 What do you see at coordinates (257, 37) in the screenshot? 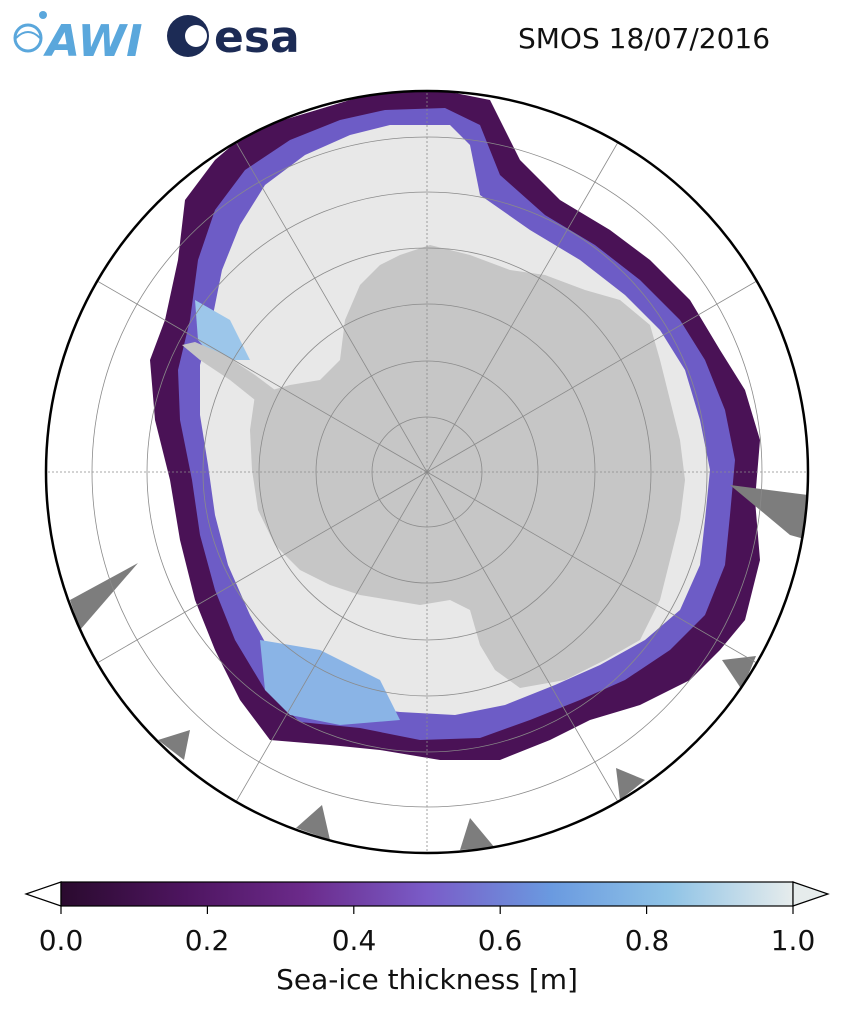
I see `esa-logo-text: esa` at bounding box center [257, 37].